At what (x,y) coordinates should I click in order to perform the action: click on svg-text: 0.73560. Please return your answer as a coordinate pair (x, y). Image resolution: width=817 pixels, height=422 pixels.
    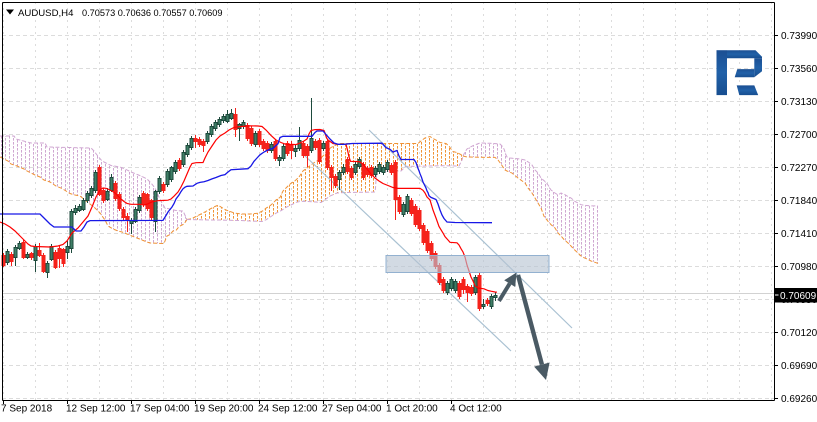
    Looking at the image, I should click on (799, 69).